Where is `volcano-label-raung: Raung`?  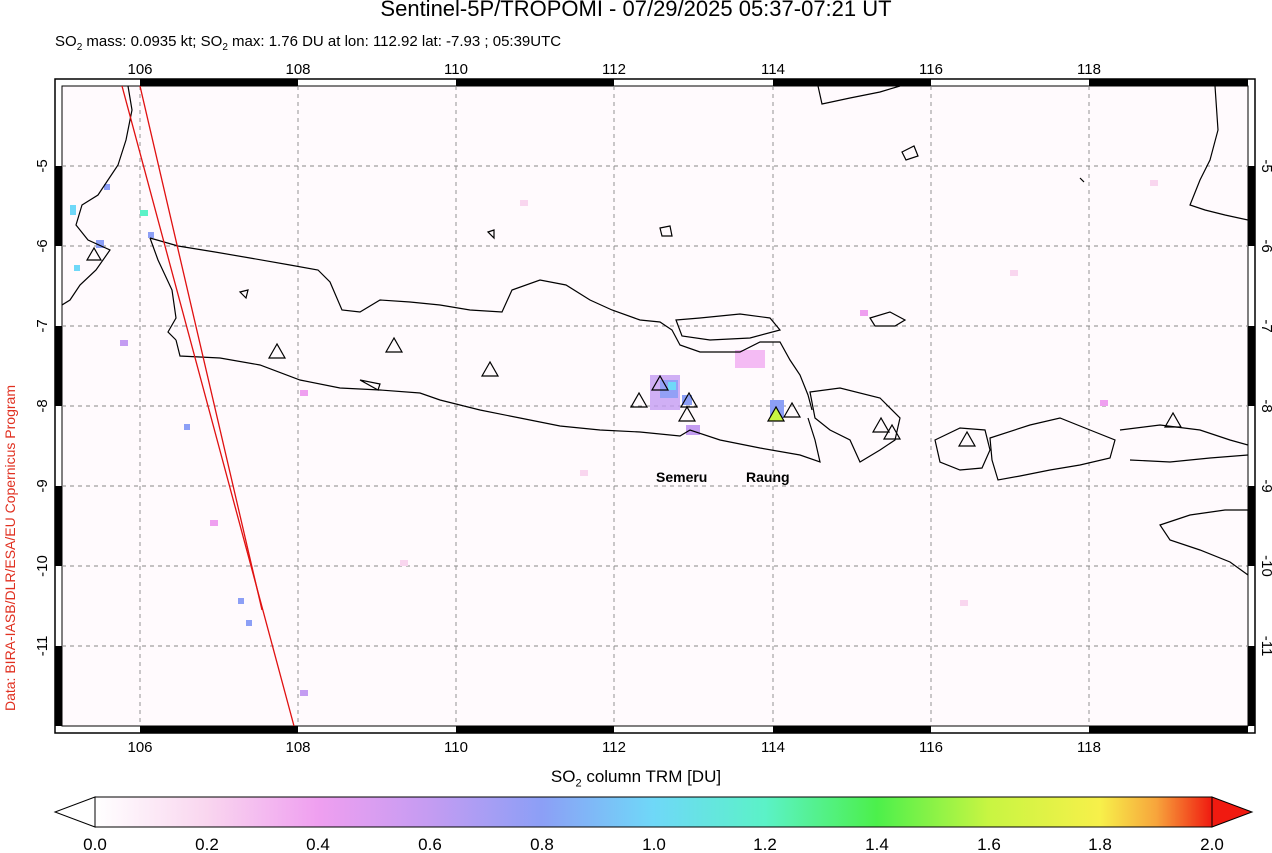 volcano-label-raung: Raung is located at coordinates (768, 477).